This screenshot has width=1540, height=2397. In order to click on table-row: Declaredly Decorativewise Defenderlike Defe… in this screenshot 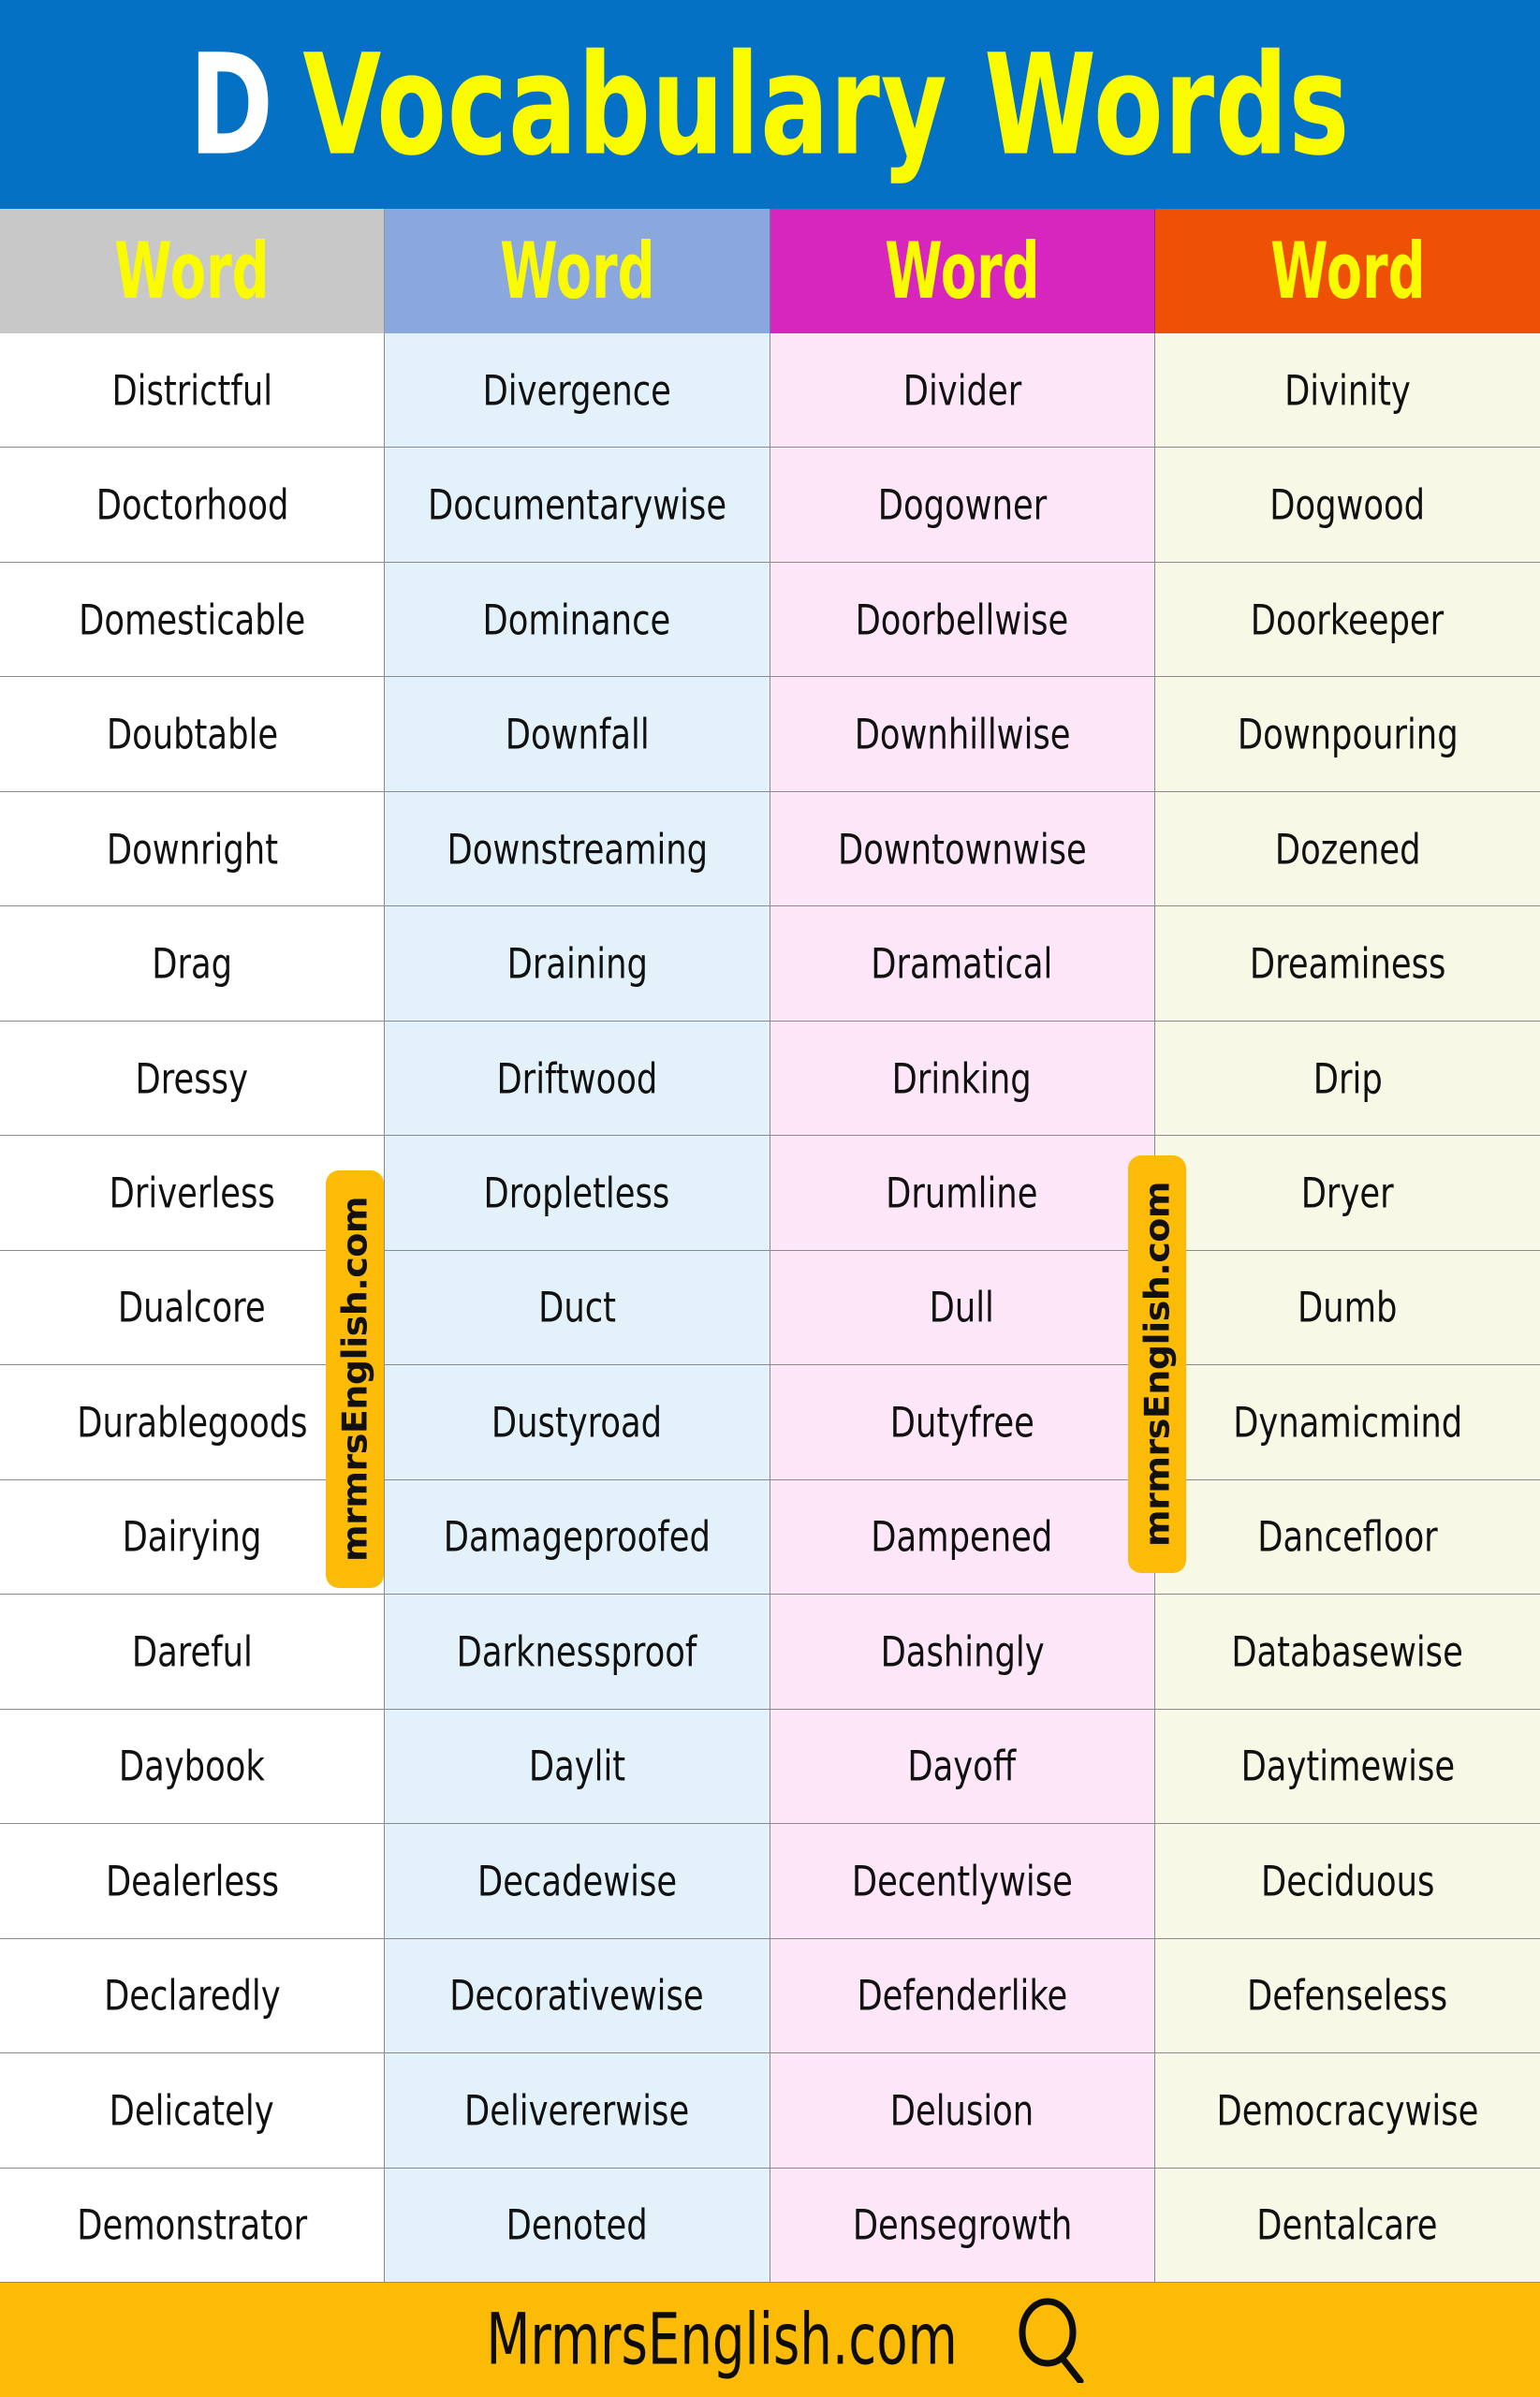, I will do `click(770, 1996)`.